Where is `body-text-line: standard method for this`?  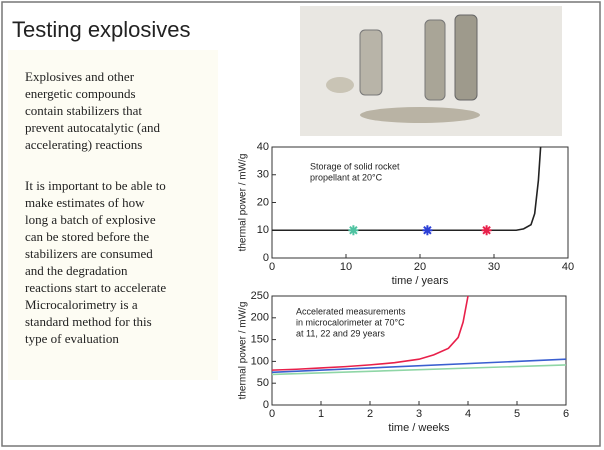
body-text-line: standard method for this is located at coordinates (88, 321).